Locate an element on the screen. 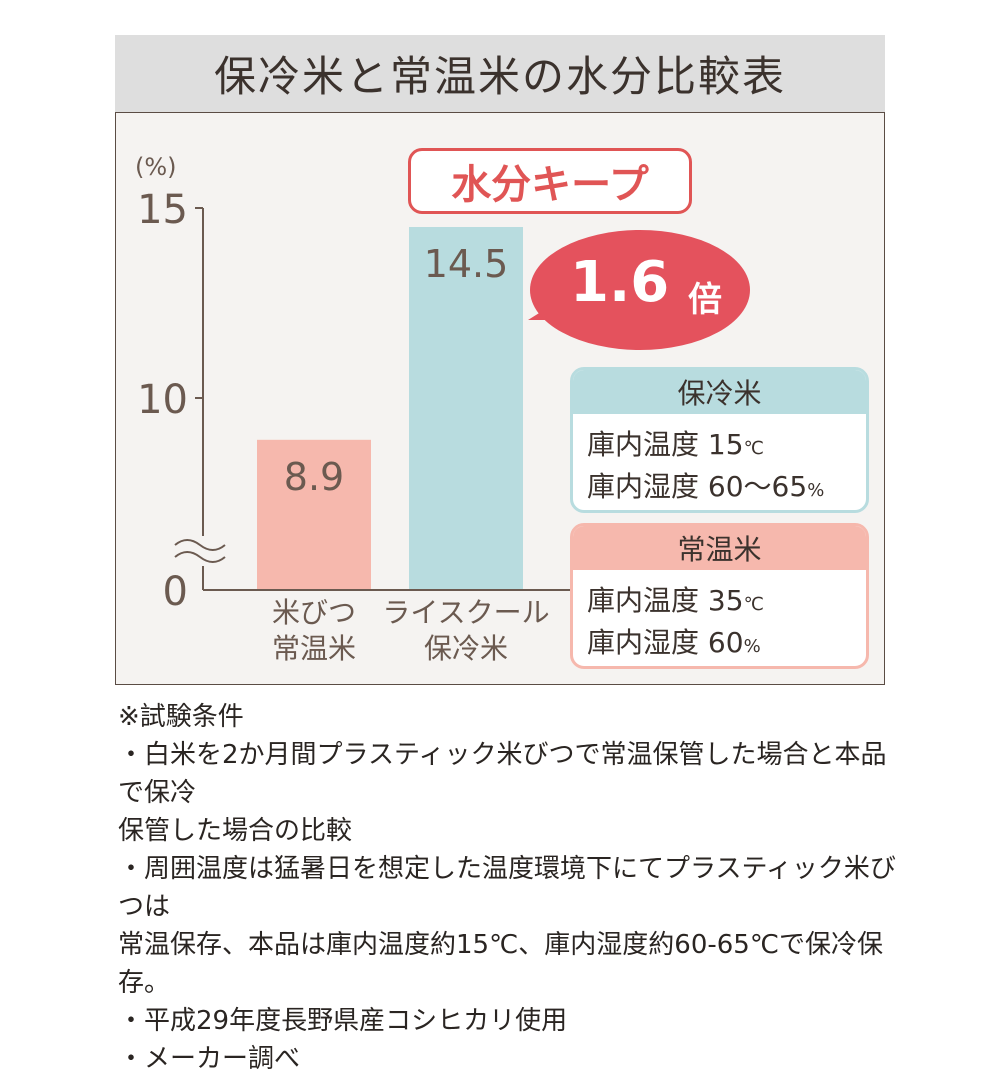 This screenshot has height=1078, width=1000. y-tick-label: 15 is located at coordinates (162, 210).